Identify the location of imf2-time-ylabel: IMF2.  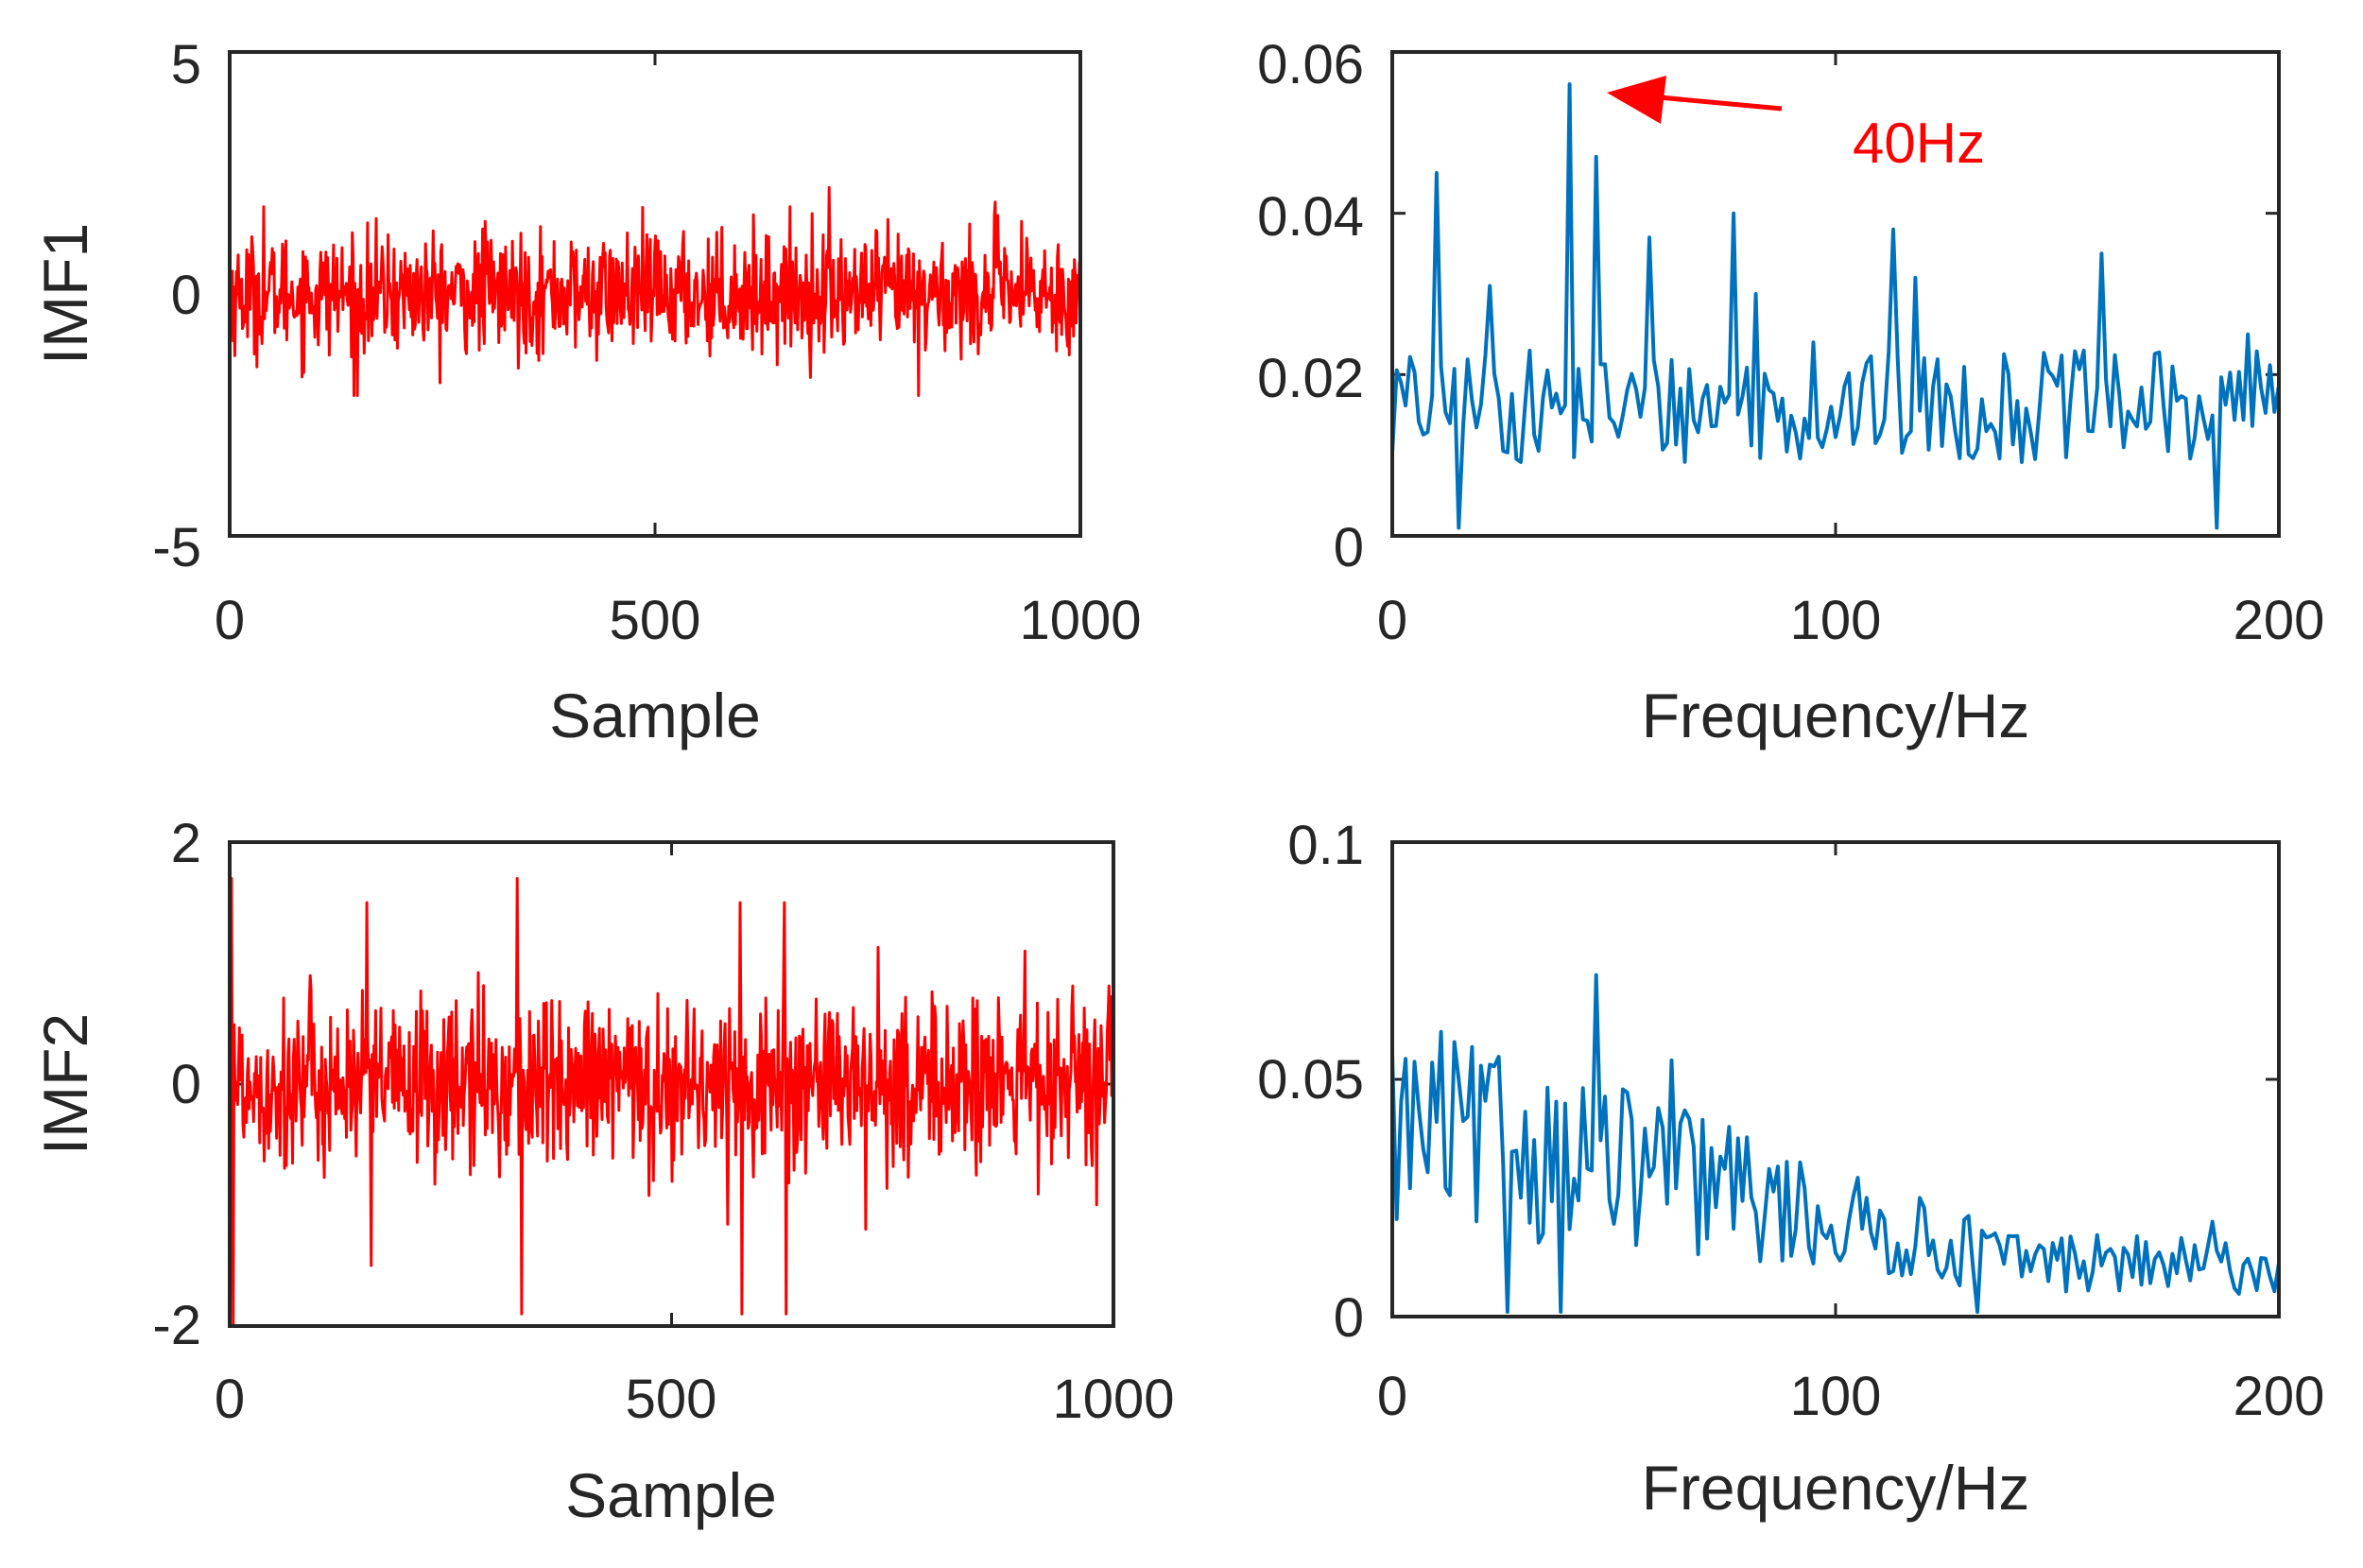
(65, 1084).